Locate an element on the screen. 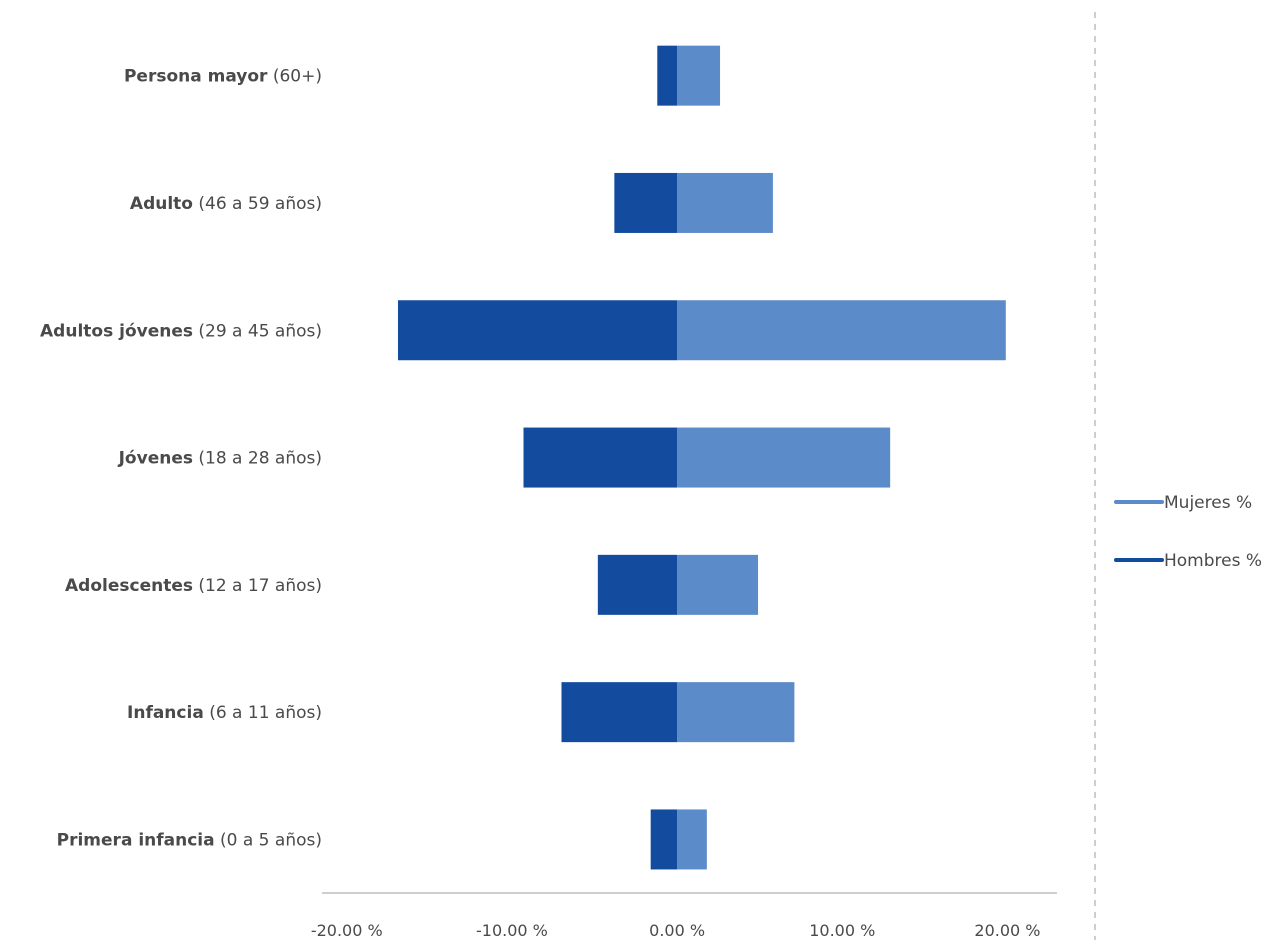 Image resolution: width=1287 pixels, height=940 pixels. x-tick-labels: -20.00 % -10.00 % 0.00 % 10.00 % 20.00 % is located at coordinates (676, 930).